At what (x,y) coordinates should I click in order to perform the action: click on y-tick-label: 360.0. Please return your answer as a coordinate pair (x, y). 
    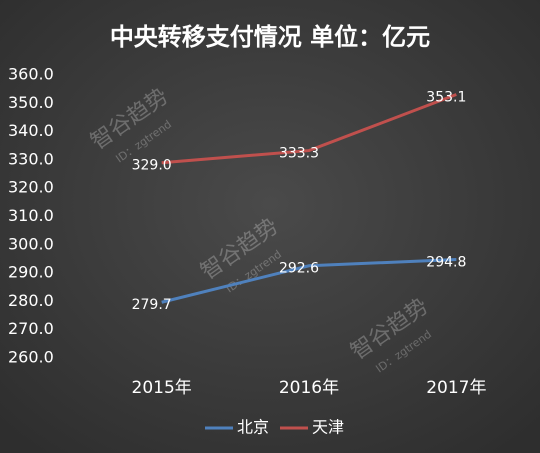
    Looking at the image, I should click on (31, 74).